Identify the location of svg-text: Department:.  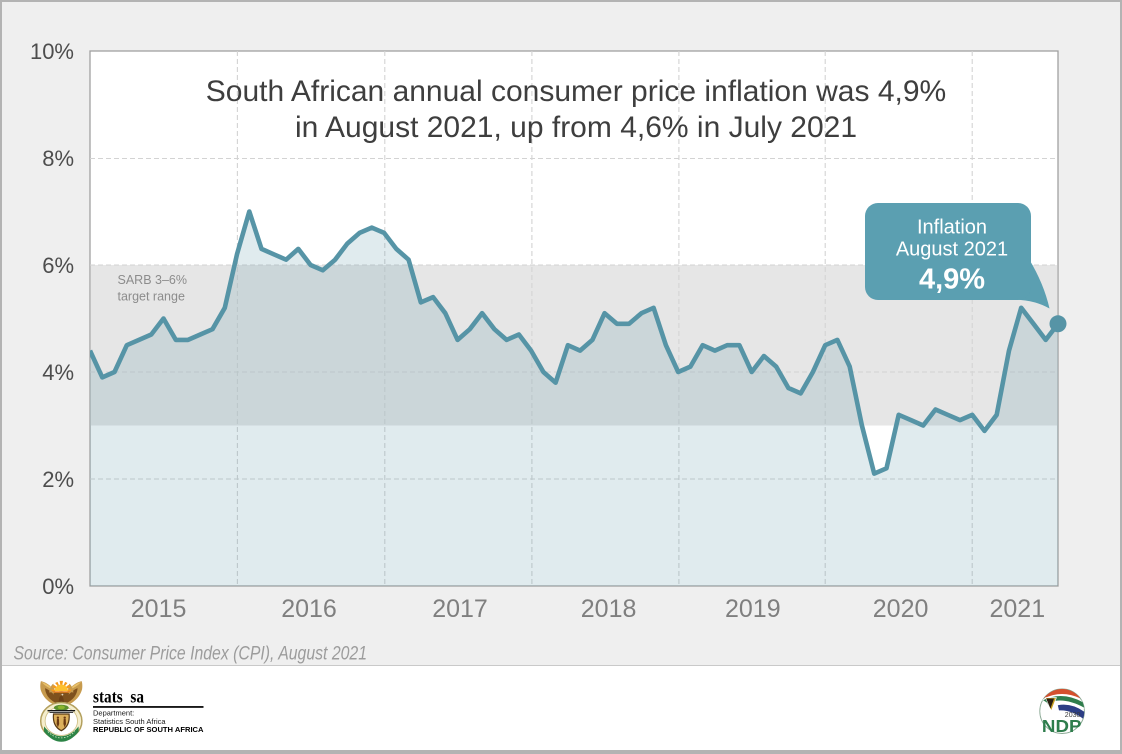
(113, 712).